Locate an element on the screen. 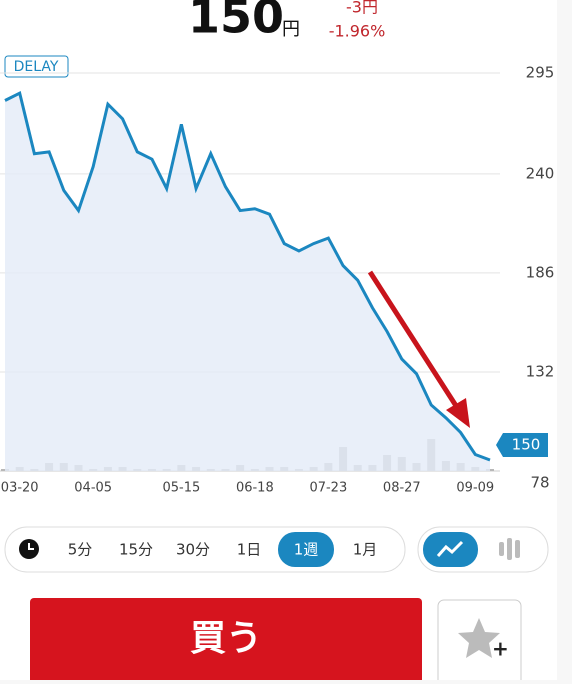  range-option: 15分 is located at coordinates (136, 550).